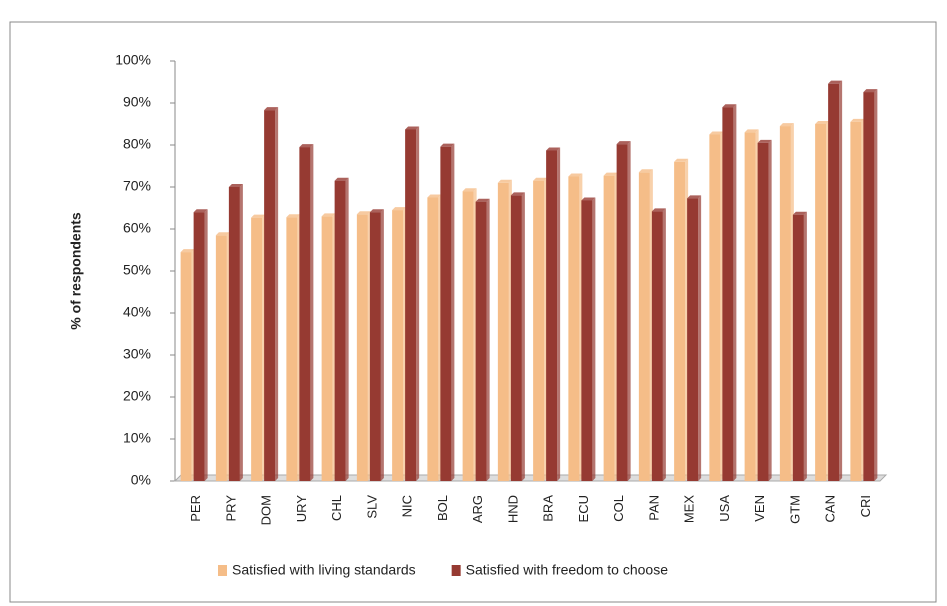 Image resolution: width=947 pixels, height=606 pixels. Describe the element at coordinates (195, 508) in the screenshot. I see `x-tick-label: PER` at that location.